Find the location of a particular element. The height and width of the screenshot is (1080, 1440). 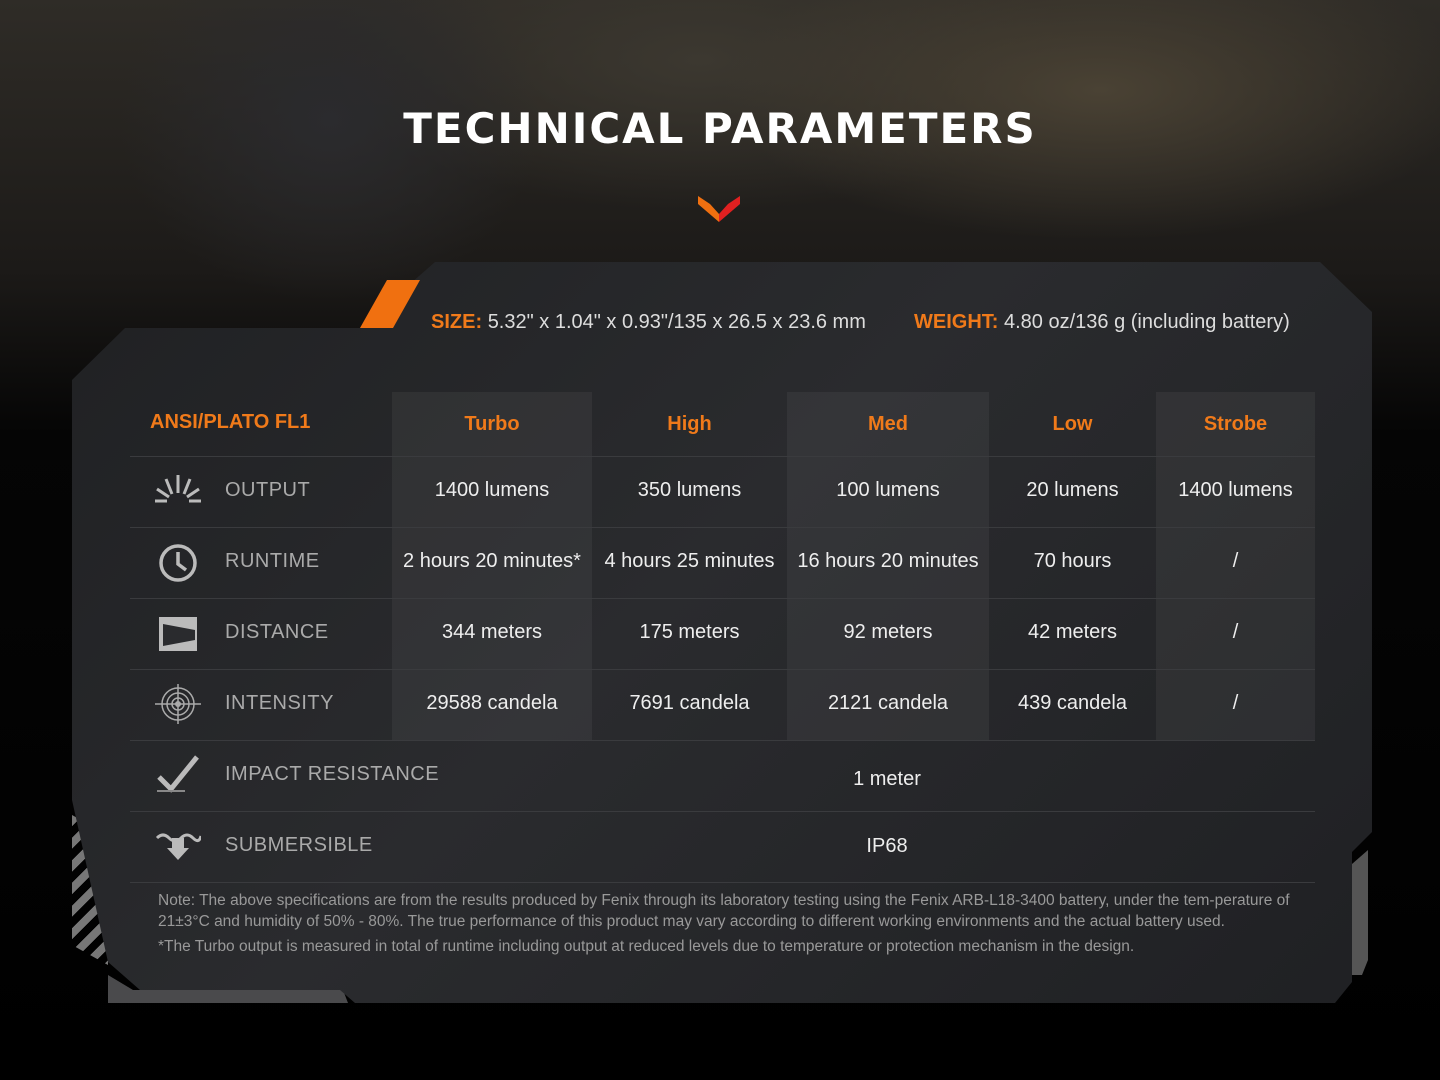

row-label: RUNTIME is located at coordinates (272, 561).